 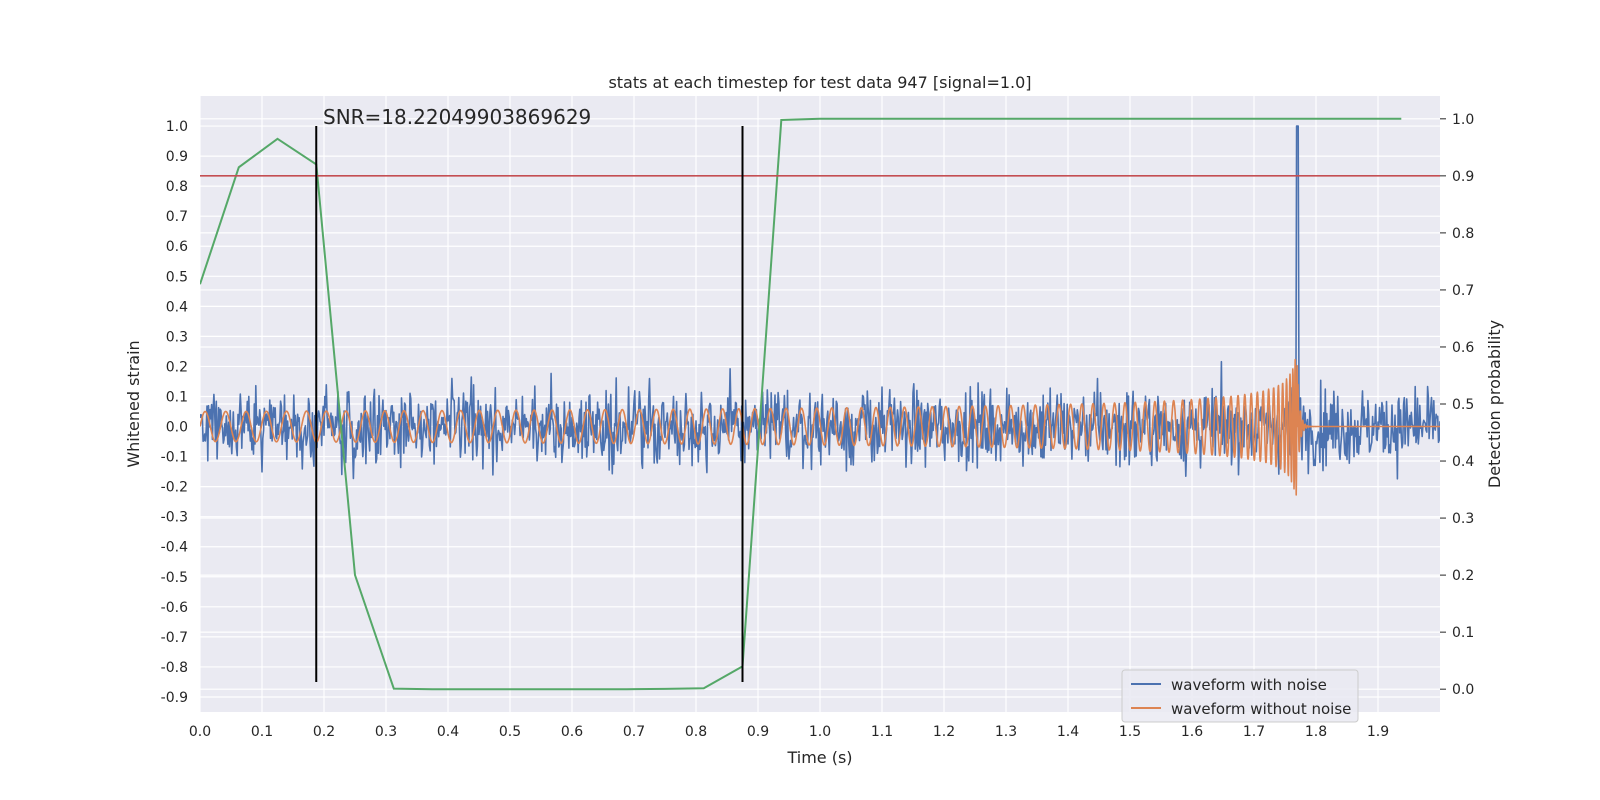 What do you see at coordinates (882, 732) in the screenshot?
I see `x-tick-label: 1.1` at bounding box center [882, 732].